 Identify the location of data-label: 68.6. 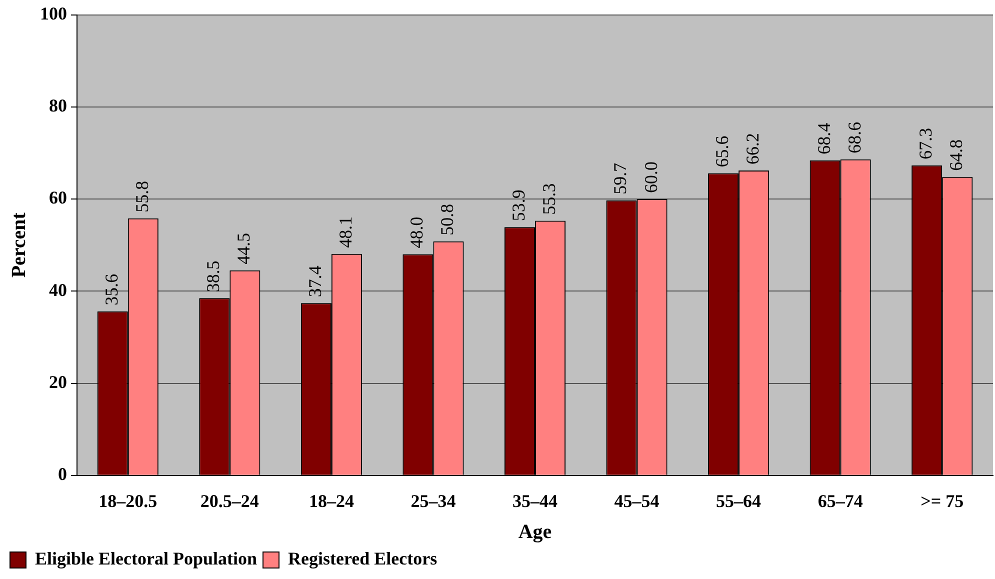
(854, 138).